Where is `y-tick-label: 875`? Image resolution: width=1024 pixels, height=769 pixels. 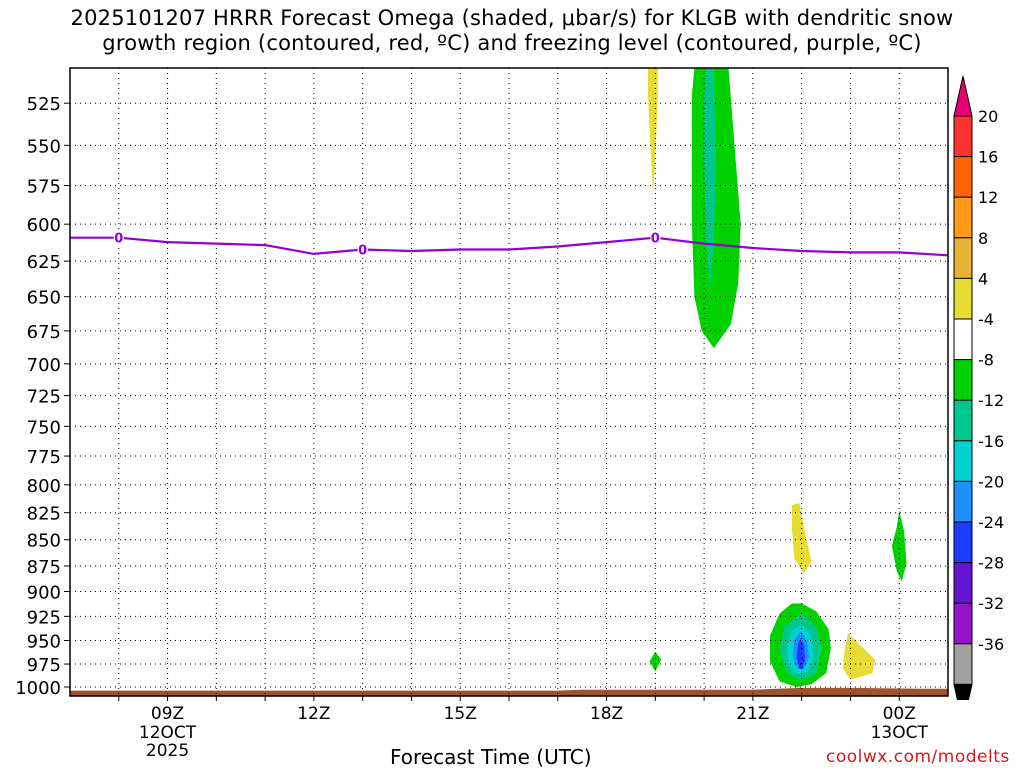 y-tick-label: 875 is located at coordinates (44, 567).